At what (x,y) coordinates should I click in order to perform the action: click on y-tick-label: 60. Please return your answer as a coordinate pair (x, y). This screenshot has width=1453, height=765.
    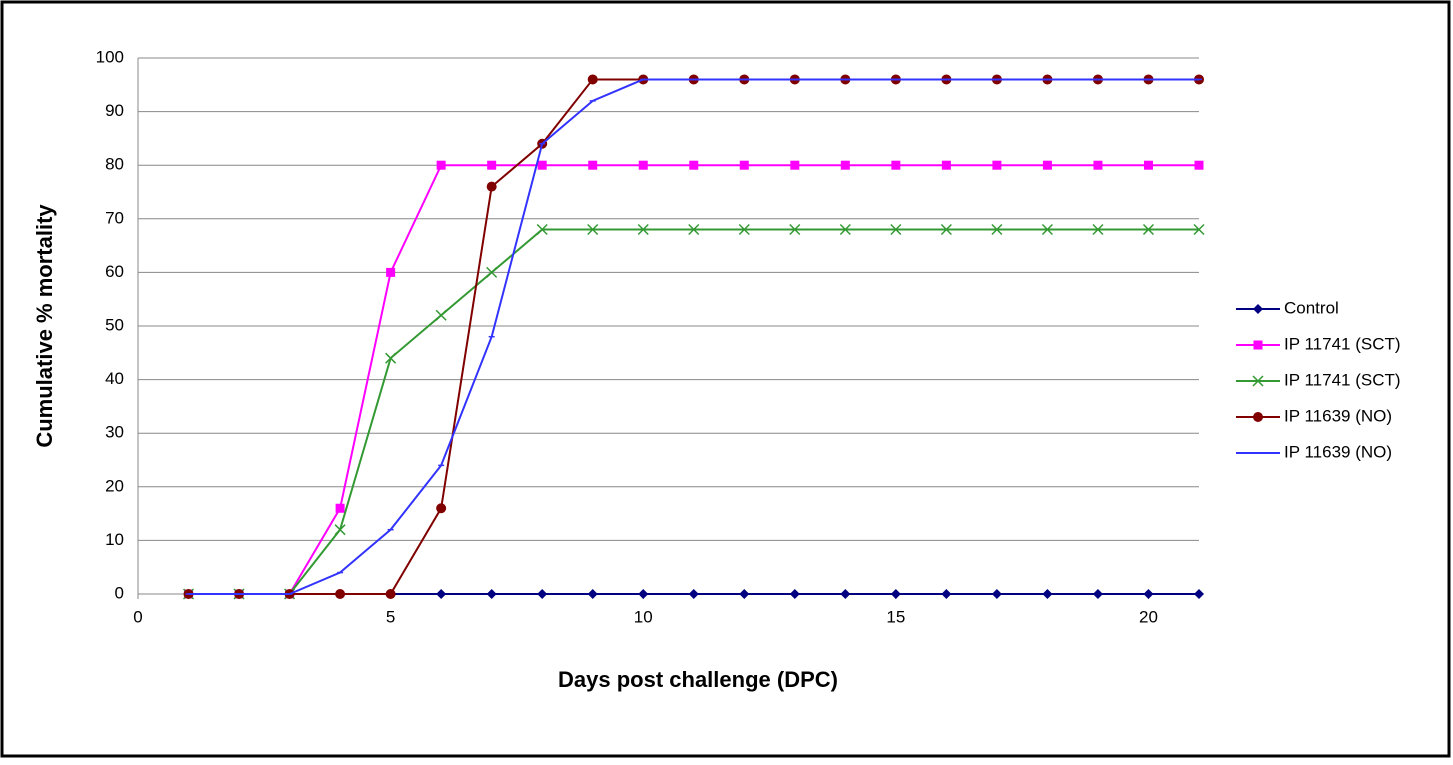
    Looking at the image, I should click on (114, 271).